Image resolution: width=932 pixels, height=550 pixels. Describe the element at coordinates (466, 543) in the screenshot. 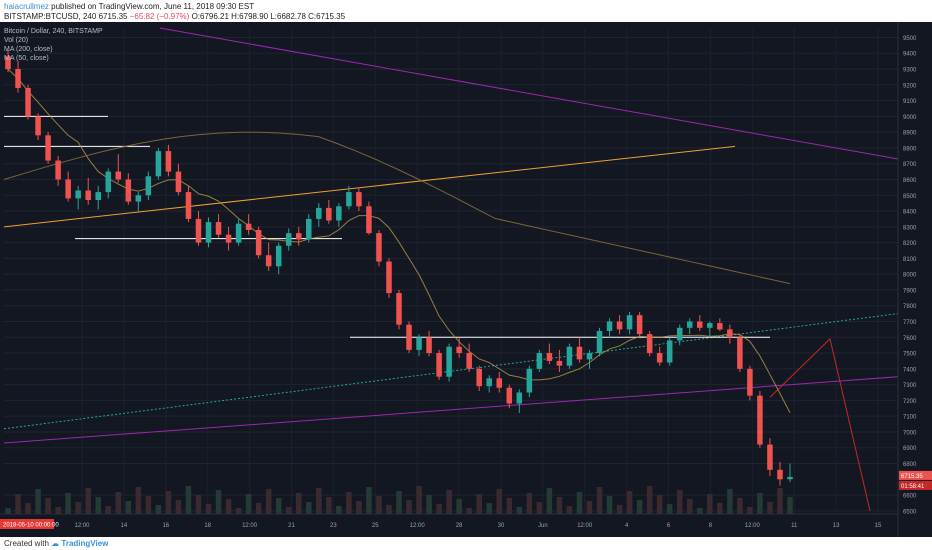

I see `footer: Created with ☁ TradingView` at that location.